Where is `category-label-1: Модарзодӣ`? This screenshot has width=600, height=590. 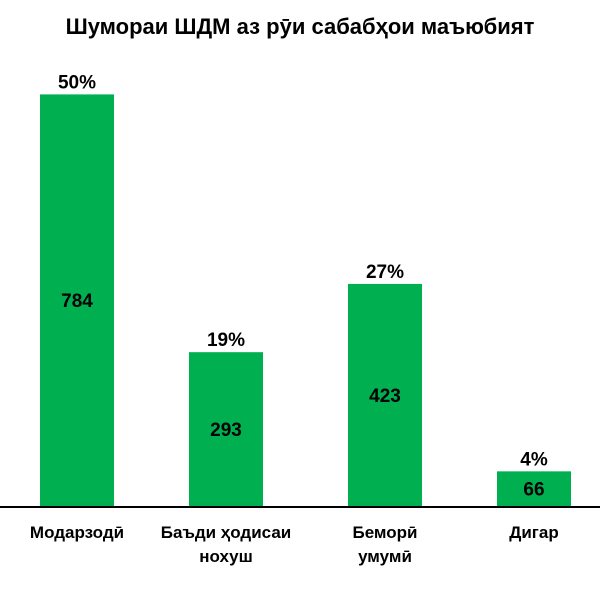
category-label-1: Модарзодӣ is located at coordinates (77, 532).